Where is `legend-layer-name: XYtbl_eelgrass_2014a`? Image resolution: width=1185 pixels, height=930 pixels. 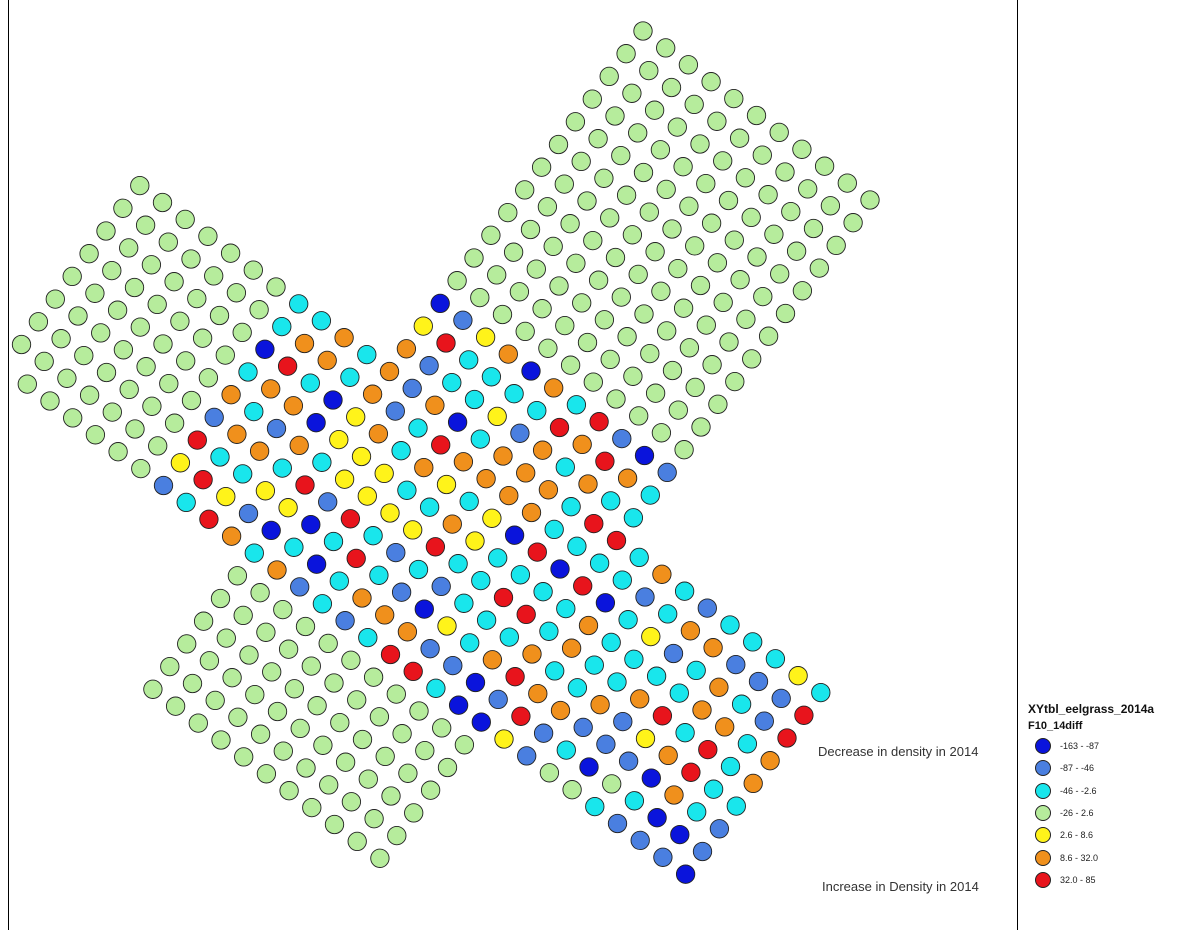
legend-layer-name: XYtbl_eelgrass_2014a is located at coordinates (1091, 709).